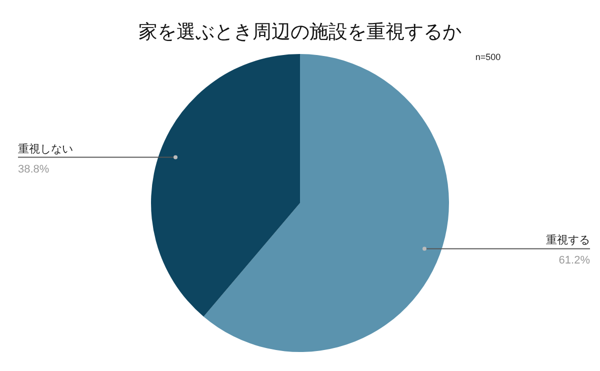  I want to click on slice-label: 重視する, so click(568, 240).